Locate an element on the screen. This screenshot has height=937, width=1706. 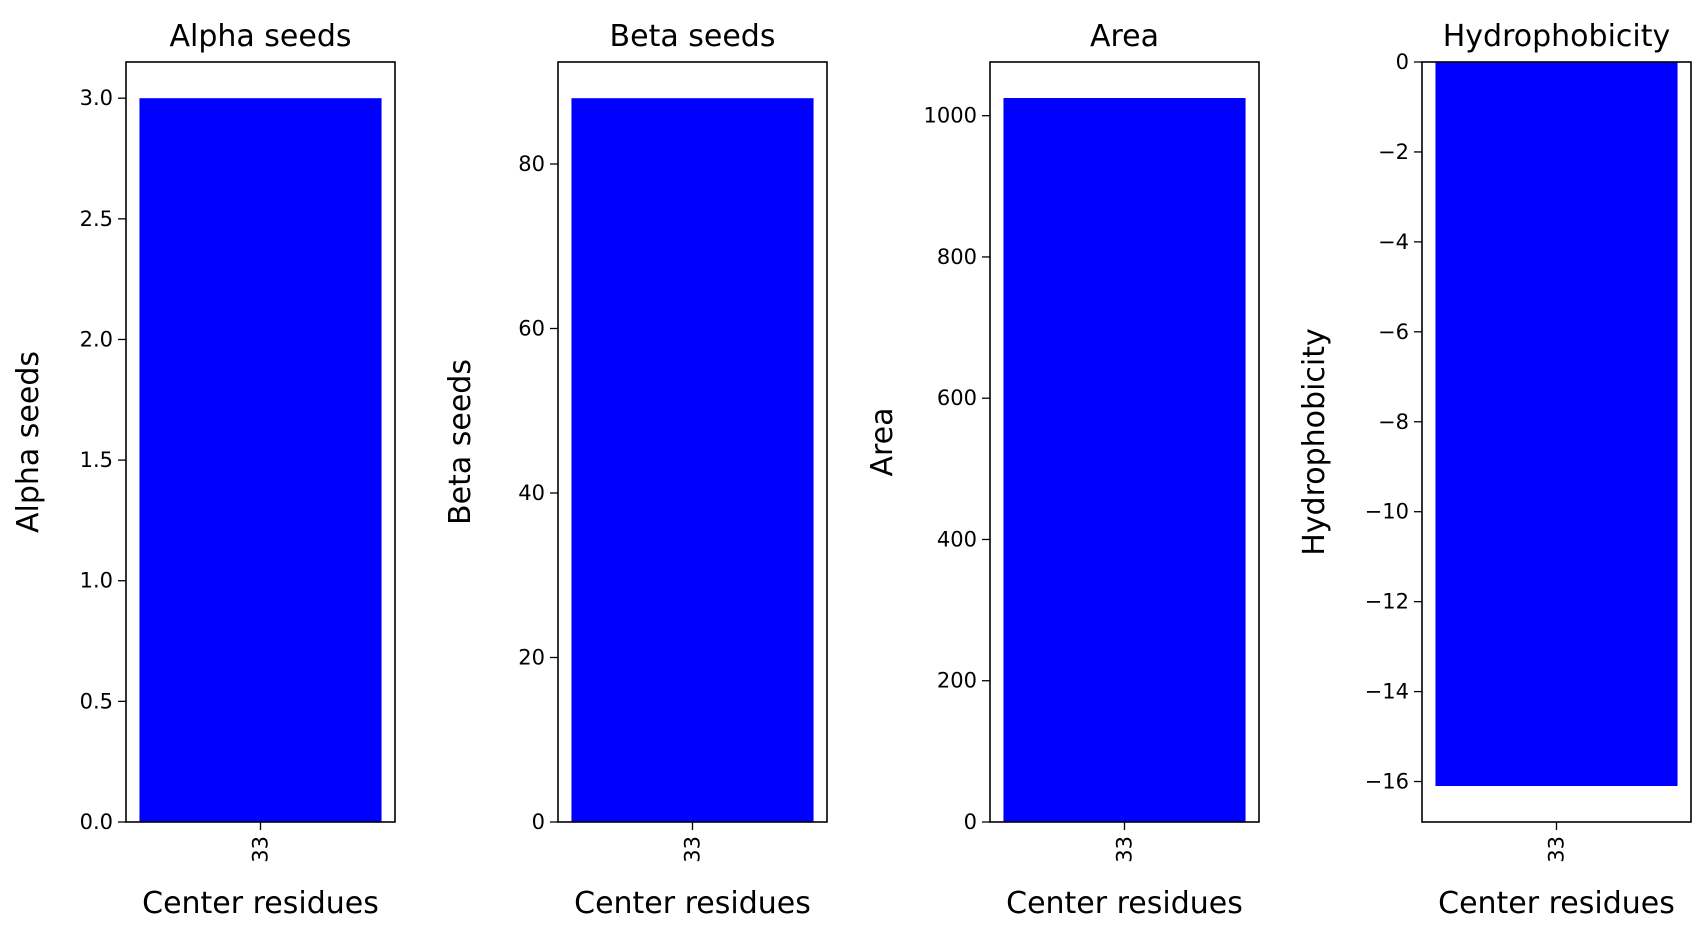
y-axis-label: Alpha seeds is located at coordinates (28, 442).